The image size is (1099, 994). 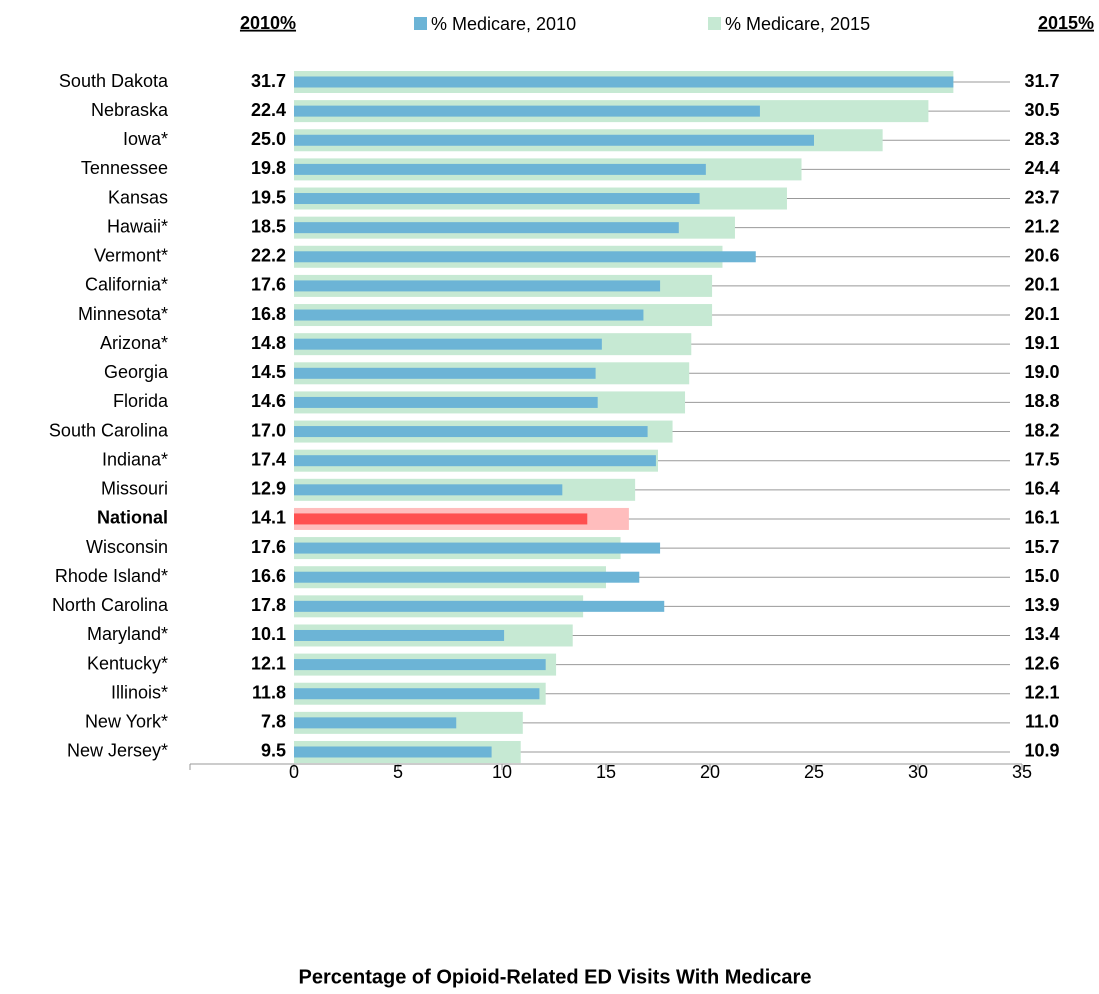 I want to click on value-label-2015: 24.4, so click(x=1041, y=168).